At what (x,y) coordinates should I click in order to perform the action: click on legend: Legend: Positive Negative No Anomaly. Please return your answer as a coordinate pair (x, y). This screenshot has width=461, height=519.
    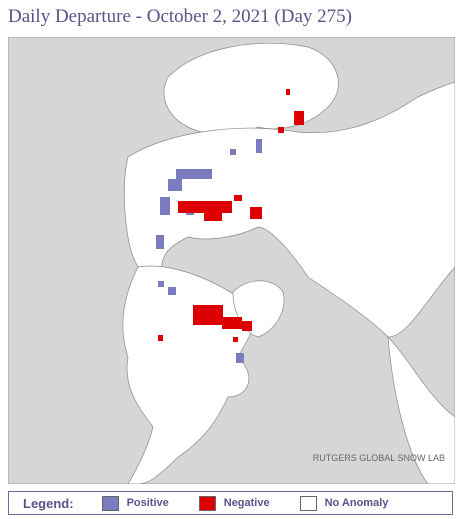
    Looking at the image, I should click on (230, 503).